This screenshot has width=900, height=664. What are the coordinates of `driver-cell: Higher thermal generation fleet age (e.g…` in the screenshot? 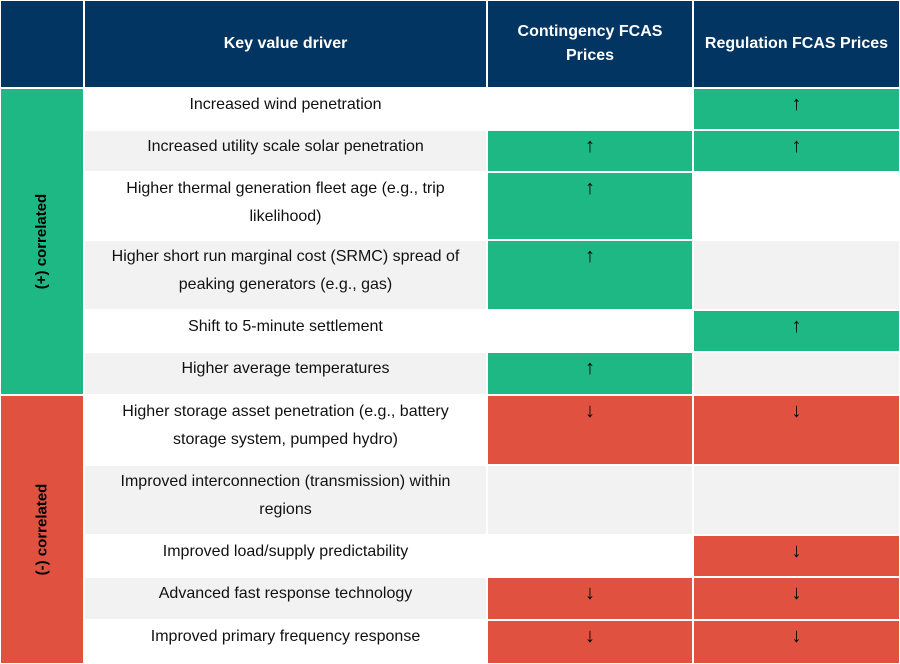 It's located at (285, 206).